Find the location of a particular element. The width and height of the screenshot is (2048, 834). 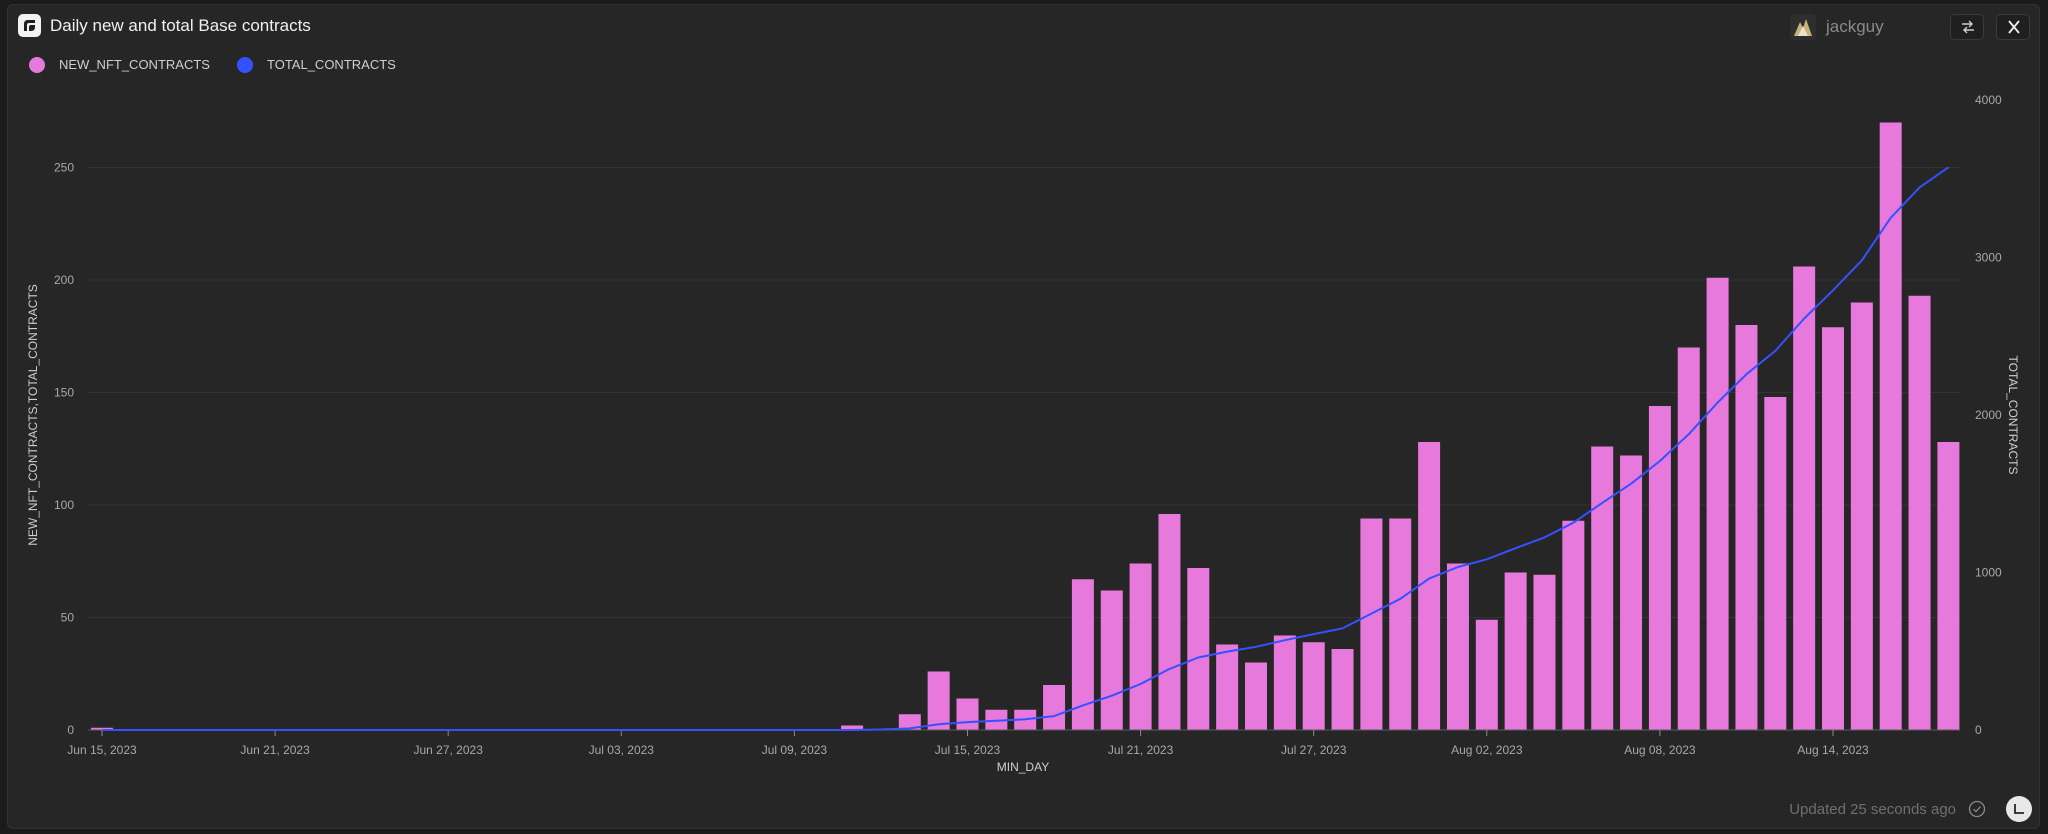

x-tick-label: Aug 14, 2023 is located at coordinates (1833, 750).